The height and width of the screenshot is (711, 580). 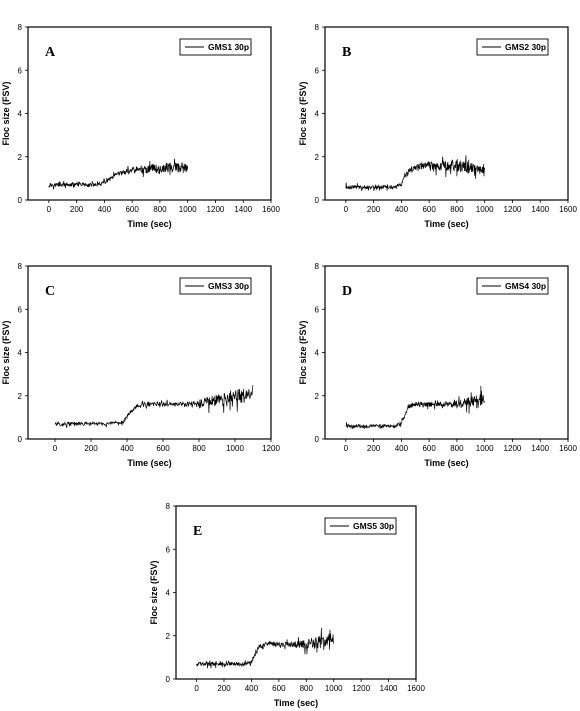 What do you see at coordinates (346, 52) in the screenshot?
I see `panel-label: B` at bounding box center [346, 52].